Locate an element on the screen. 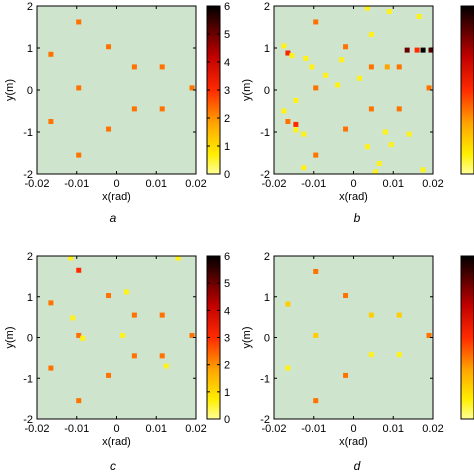 The image size is (474, 474). colorbar-tick-label: 6 is located at coordinates (227, 7).